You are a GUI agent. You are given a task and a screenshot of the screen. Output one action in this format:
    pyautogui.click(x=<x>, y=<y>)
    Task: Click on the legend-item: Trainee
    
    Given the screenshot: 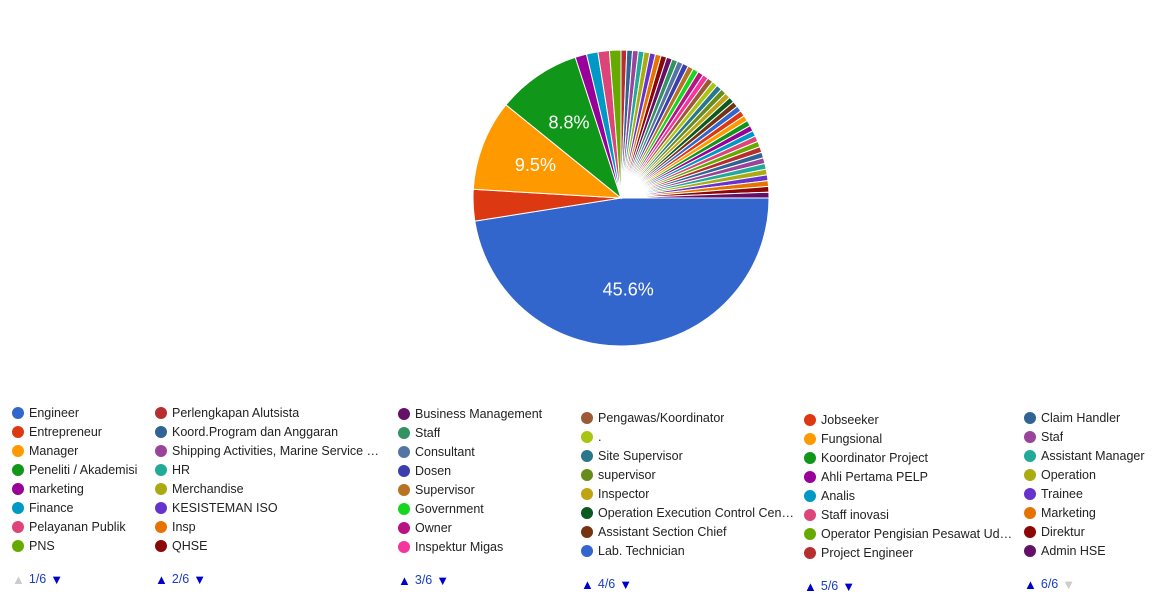 What is the action you would take?
    pyautogui.click(x=1091, y=493)
    